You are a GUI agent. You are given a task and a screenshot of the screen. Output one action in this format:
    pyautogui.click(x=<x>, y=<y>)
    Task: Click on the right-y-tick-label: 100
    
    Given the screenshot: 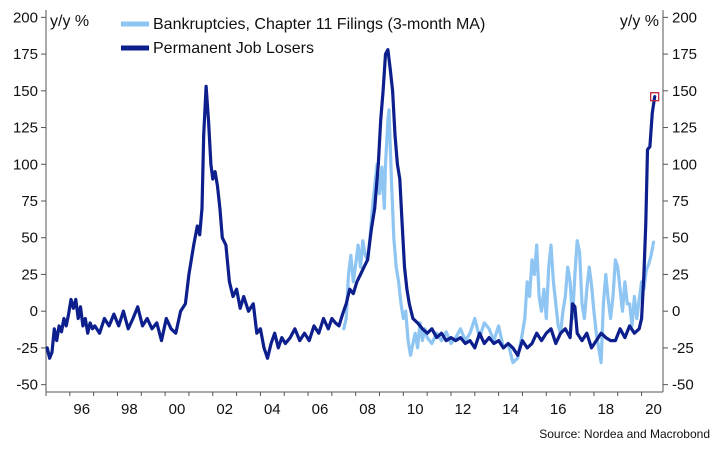 What is the action you would take?
    pyautogui.click(x=684, y=164)
    